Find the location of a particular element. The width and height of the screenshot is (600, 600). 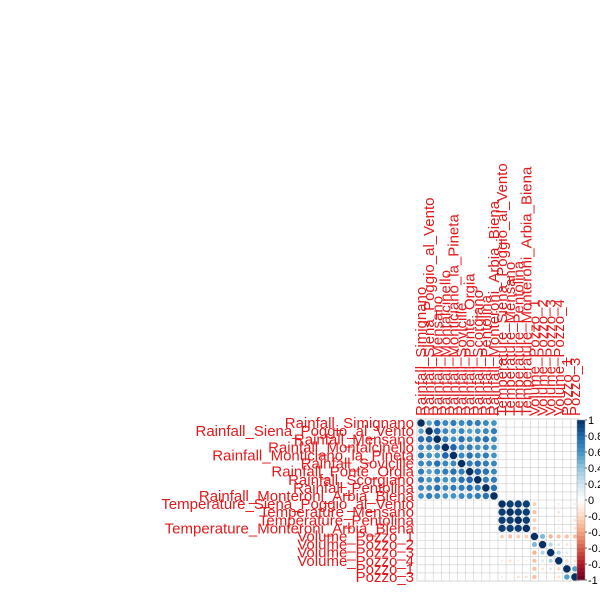

column-label: Rainfall_Siena_Poggio_al_Vento is located at coordinates (429, 306).